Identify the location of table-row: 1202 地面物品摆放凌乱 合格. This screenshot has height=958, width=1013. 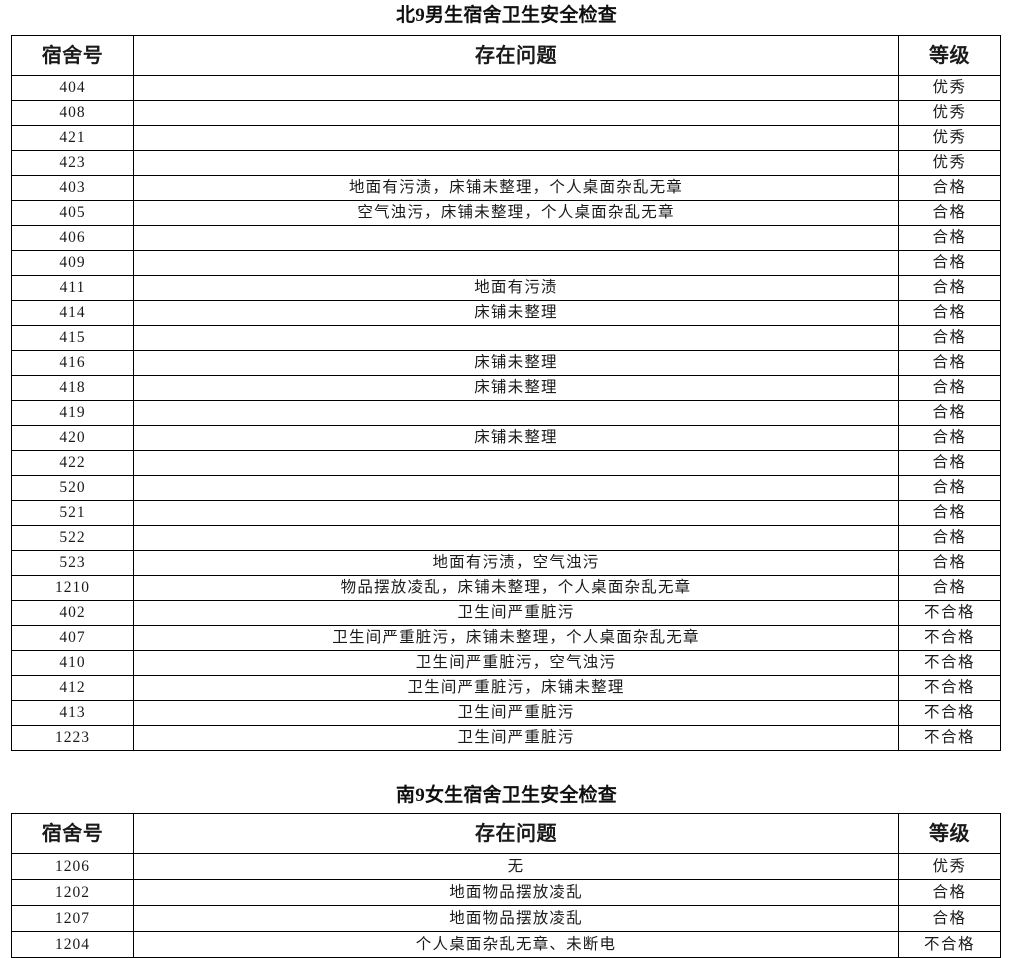
(506, 892).